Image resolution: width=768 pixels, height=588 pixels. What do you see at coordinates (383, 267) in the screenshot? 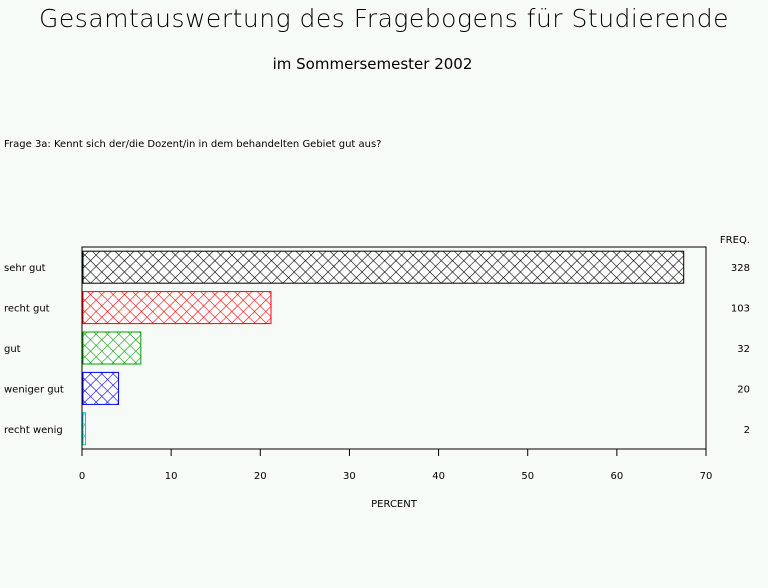
I see `bar-sehr-gut` at bounding box center [383, 267].